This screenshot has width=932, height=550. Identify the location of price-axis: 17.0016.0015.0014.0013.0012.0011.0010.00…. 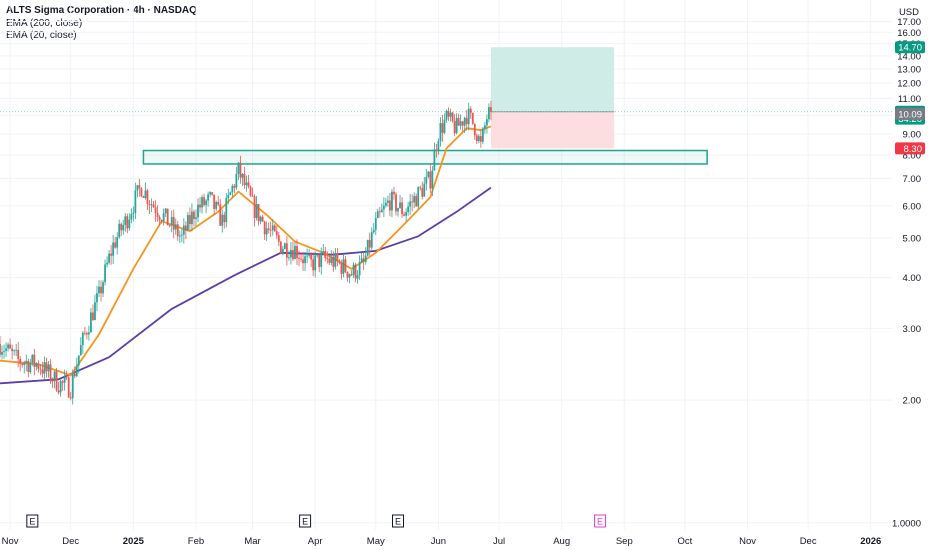
(906, 268).